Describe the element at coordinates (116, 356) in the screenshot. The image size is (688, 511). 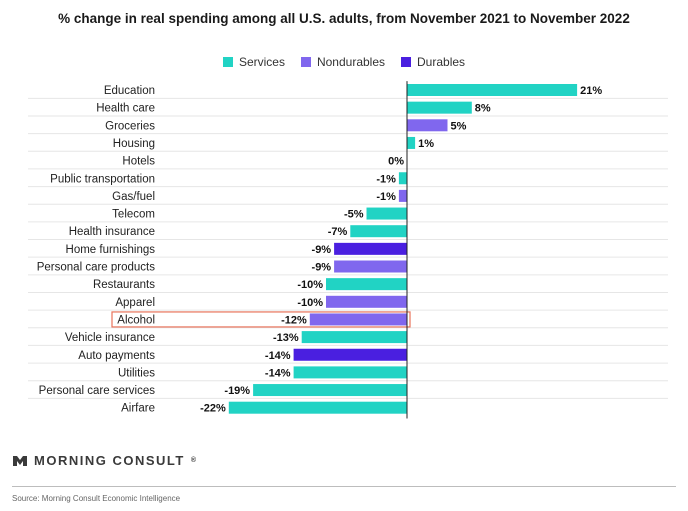
I see `category-label: Auto payments` at that location.